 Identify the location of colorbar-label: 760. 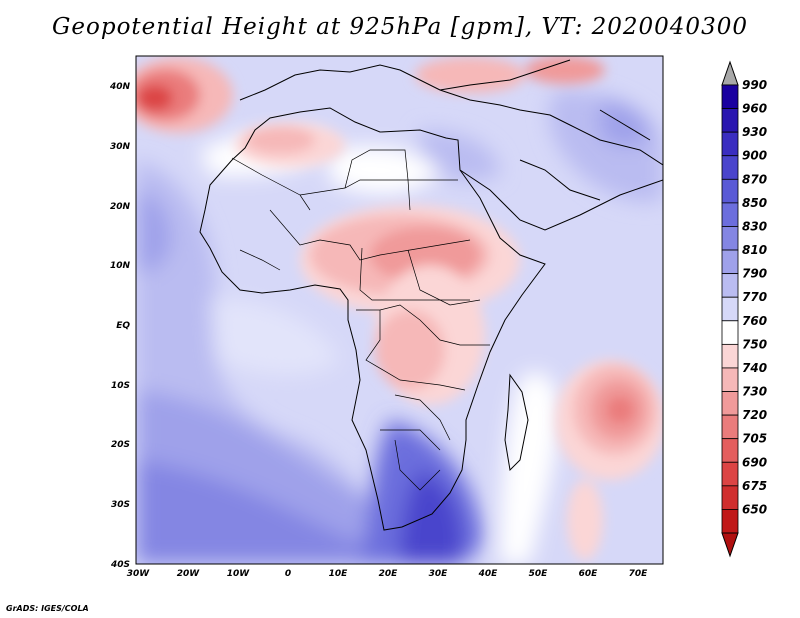
(754, 321).